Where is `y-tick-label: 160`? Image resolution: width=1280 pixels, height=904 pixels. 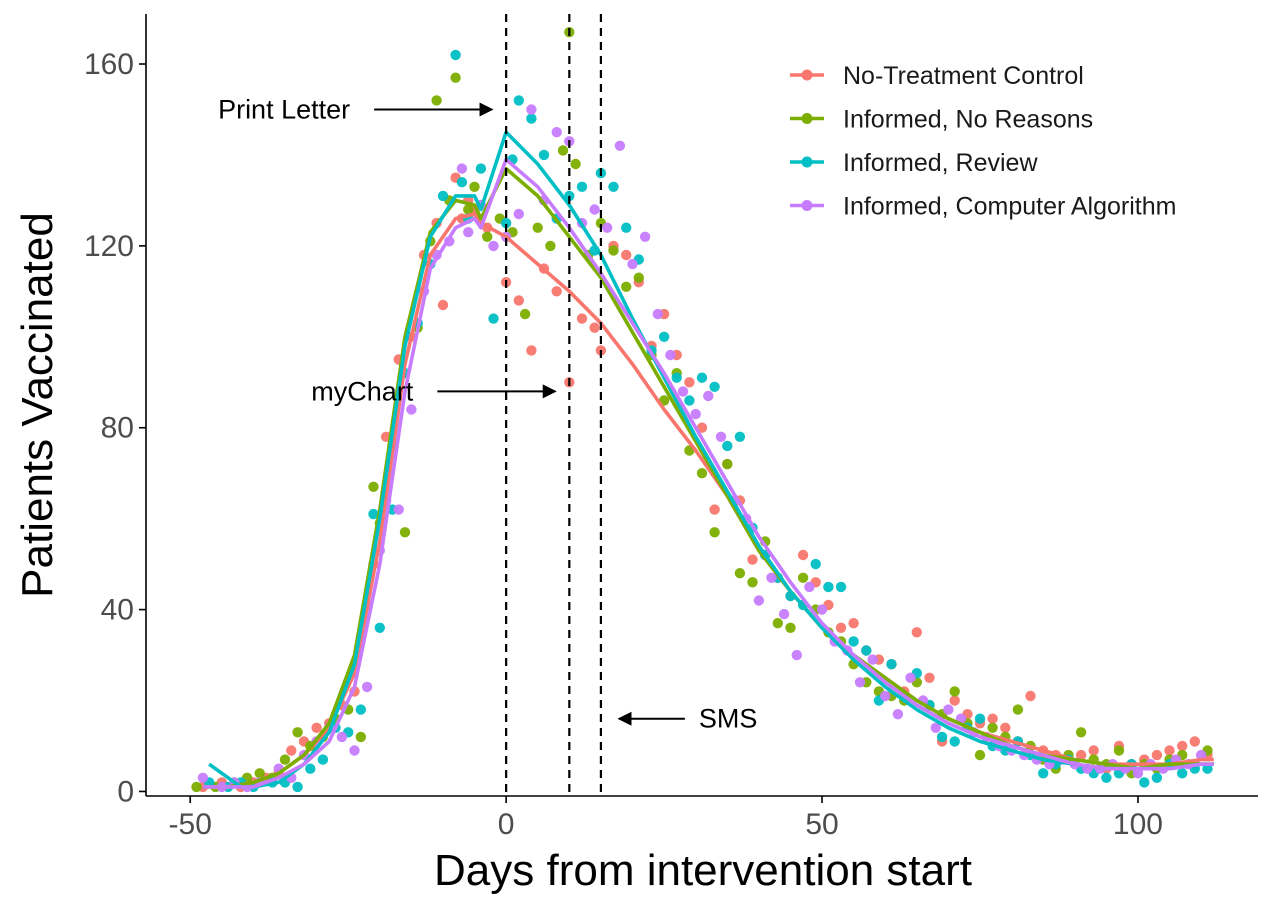
y-tick-label: 160 is located at coordinates (109, 64).